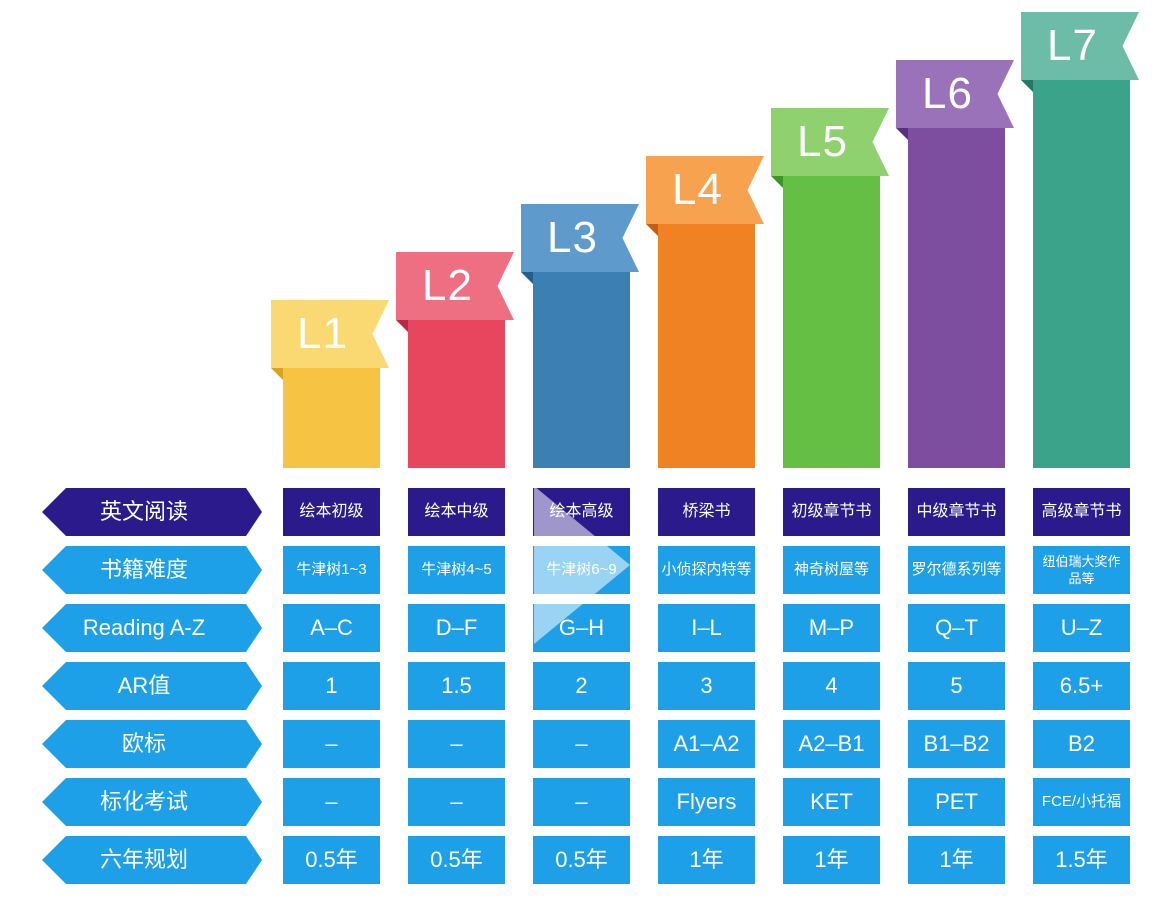  What do you see at coordinates (1081, 860) in the screenshot?
I see `table-cell: 1.5年` at bounding box center [1081, 860].